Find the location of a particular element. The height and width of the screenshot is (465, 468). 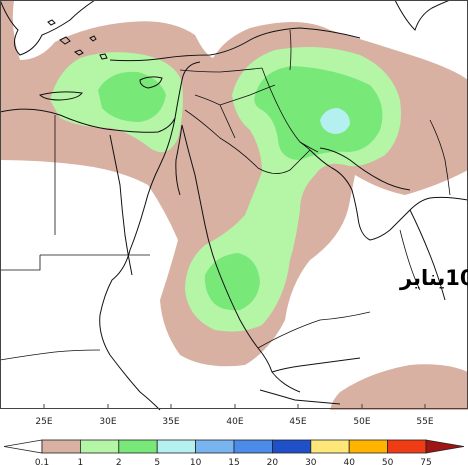

longitude-axis is located at coordinates (234, 406).